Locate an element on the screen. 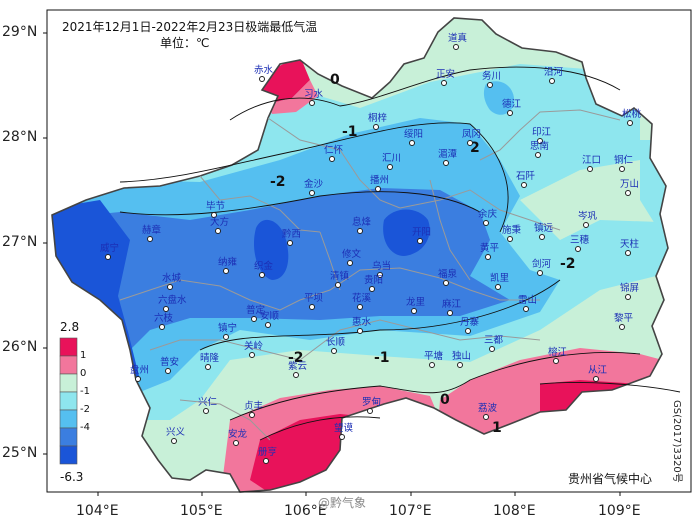 Image resolution: width=700 pixels, height=524 pixels. unit-label: 单位：℃ is located at coordinates (185, 43).